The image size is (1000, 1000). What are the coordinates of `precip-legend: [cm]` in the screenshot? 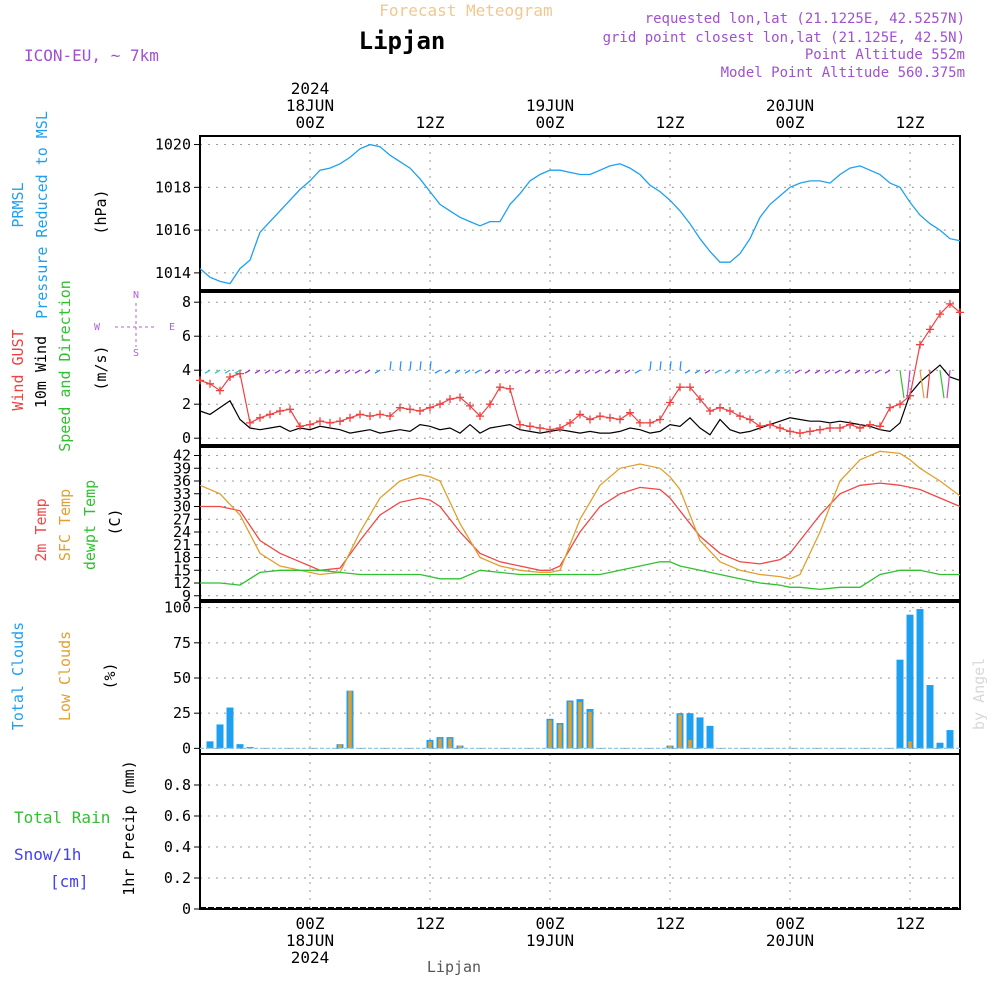 It's located at (69, 881).